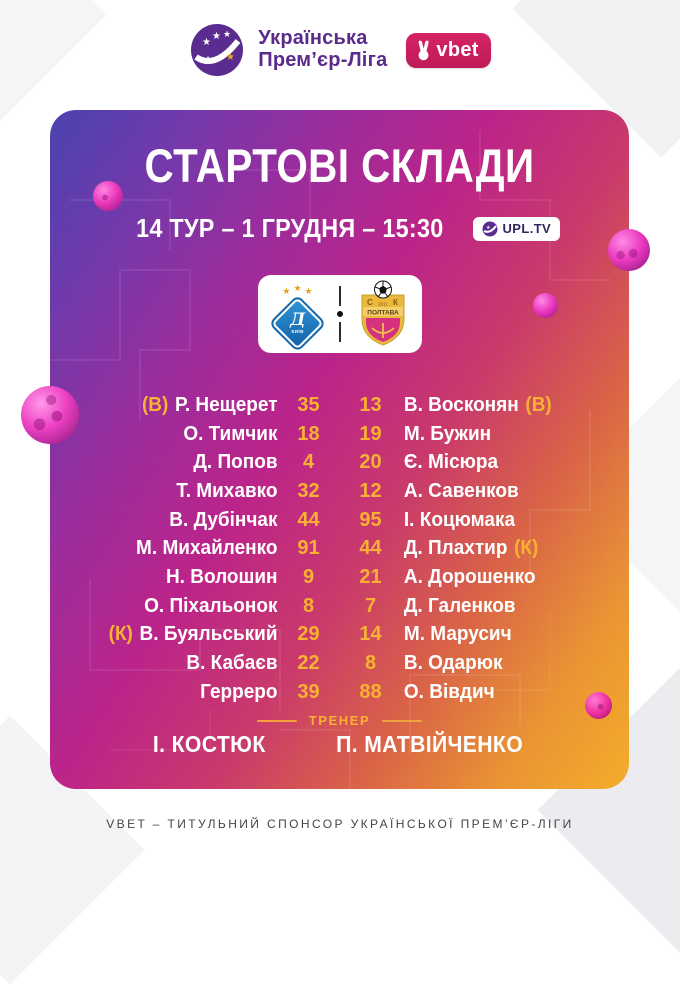  I want to click on home-player-number: 44, so click(308, 519).